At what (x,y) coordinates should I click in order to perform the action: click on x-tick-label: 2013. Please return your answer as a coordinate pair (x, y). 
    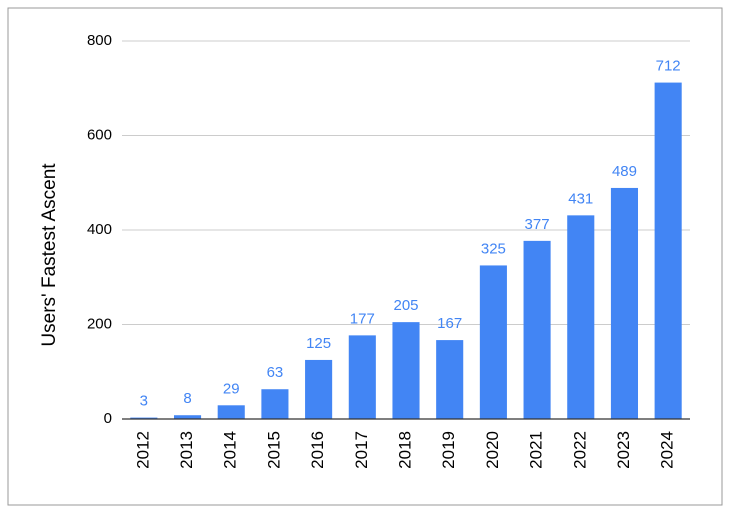
    Looking at the image, I should click on (186, 450).